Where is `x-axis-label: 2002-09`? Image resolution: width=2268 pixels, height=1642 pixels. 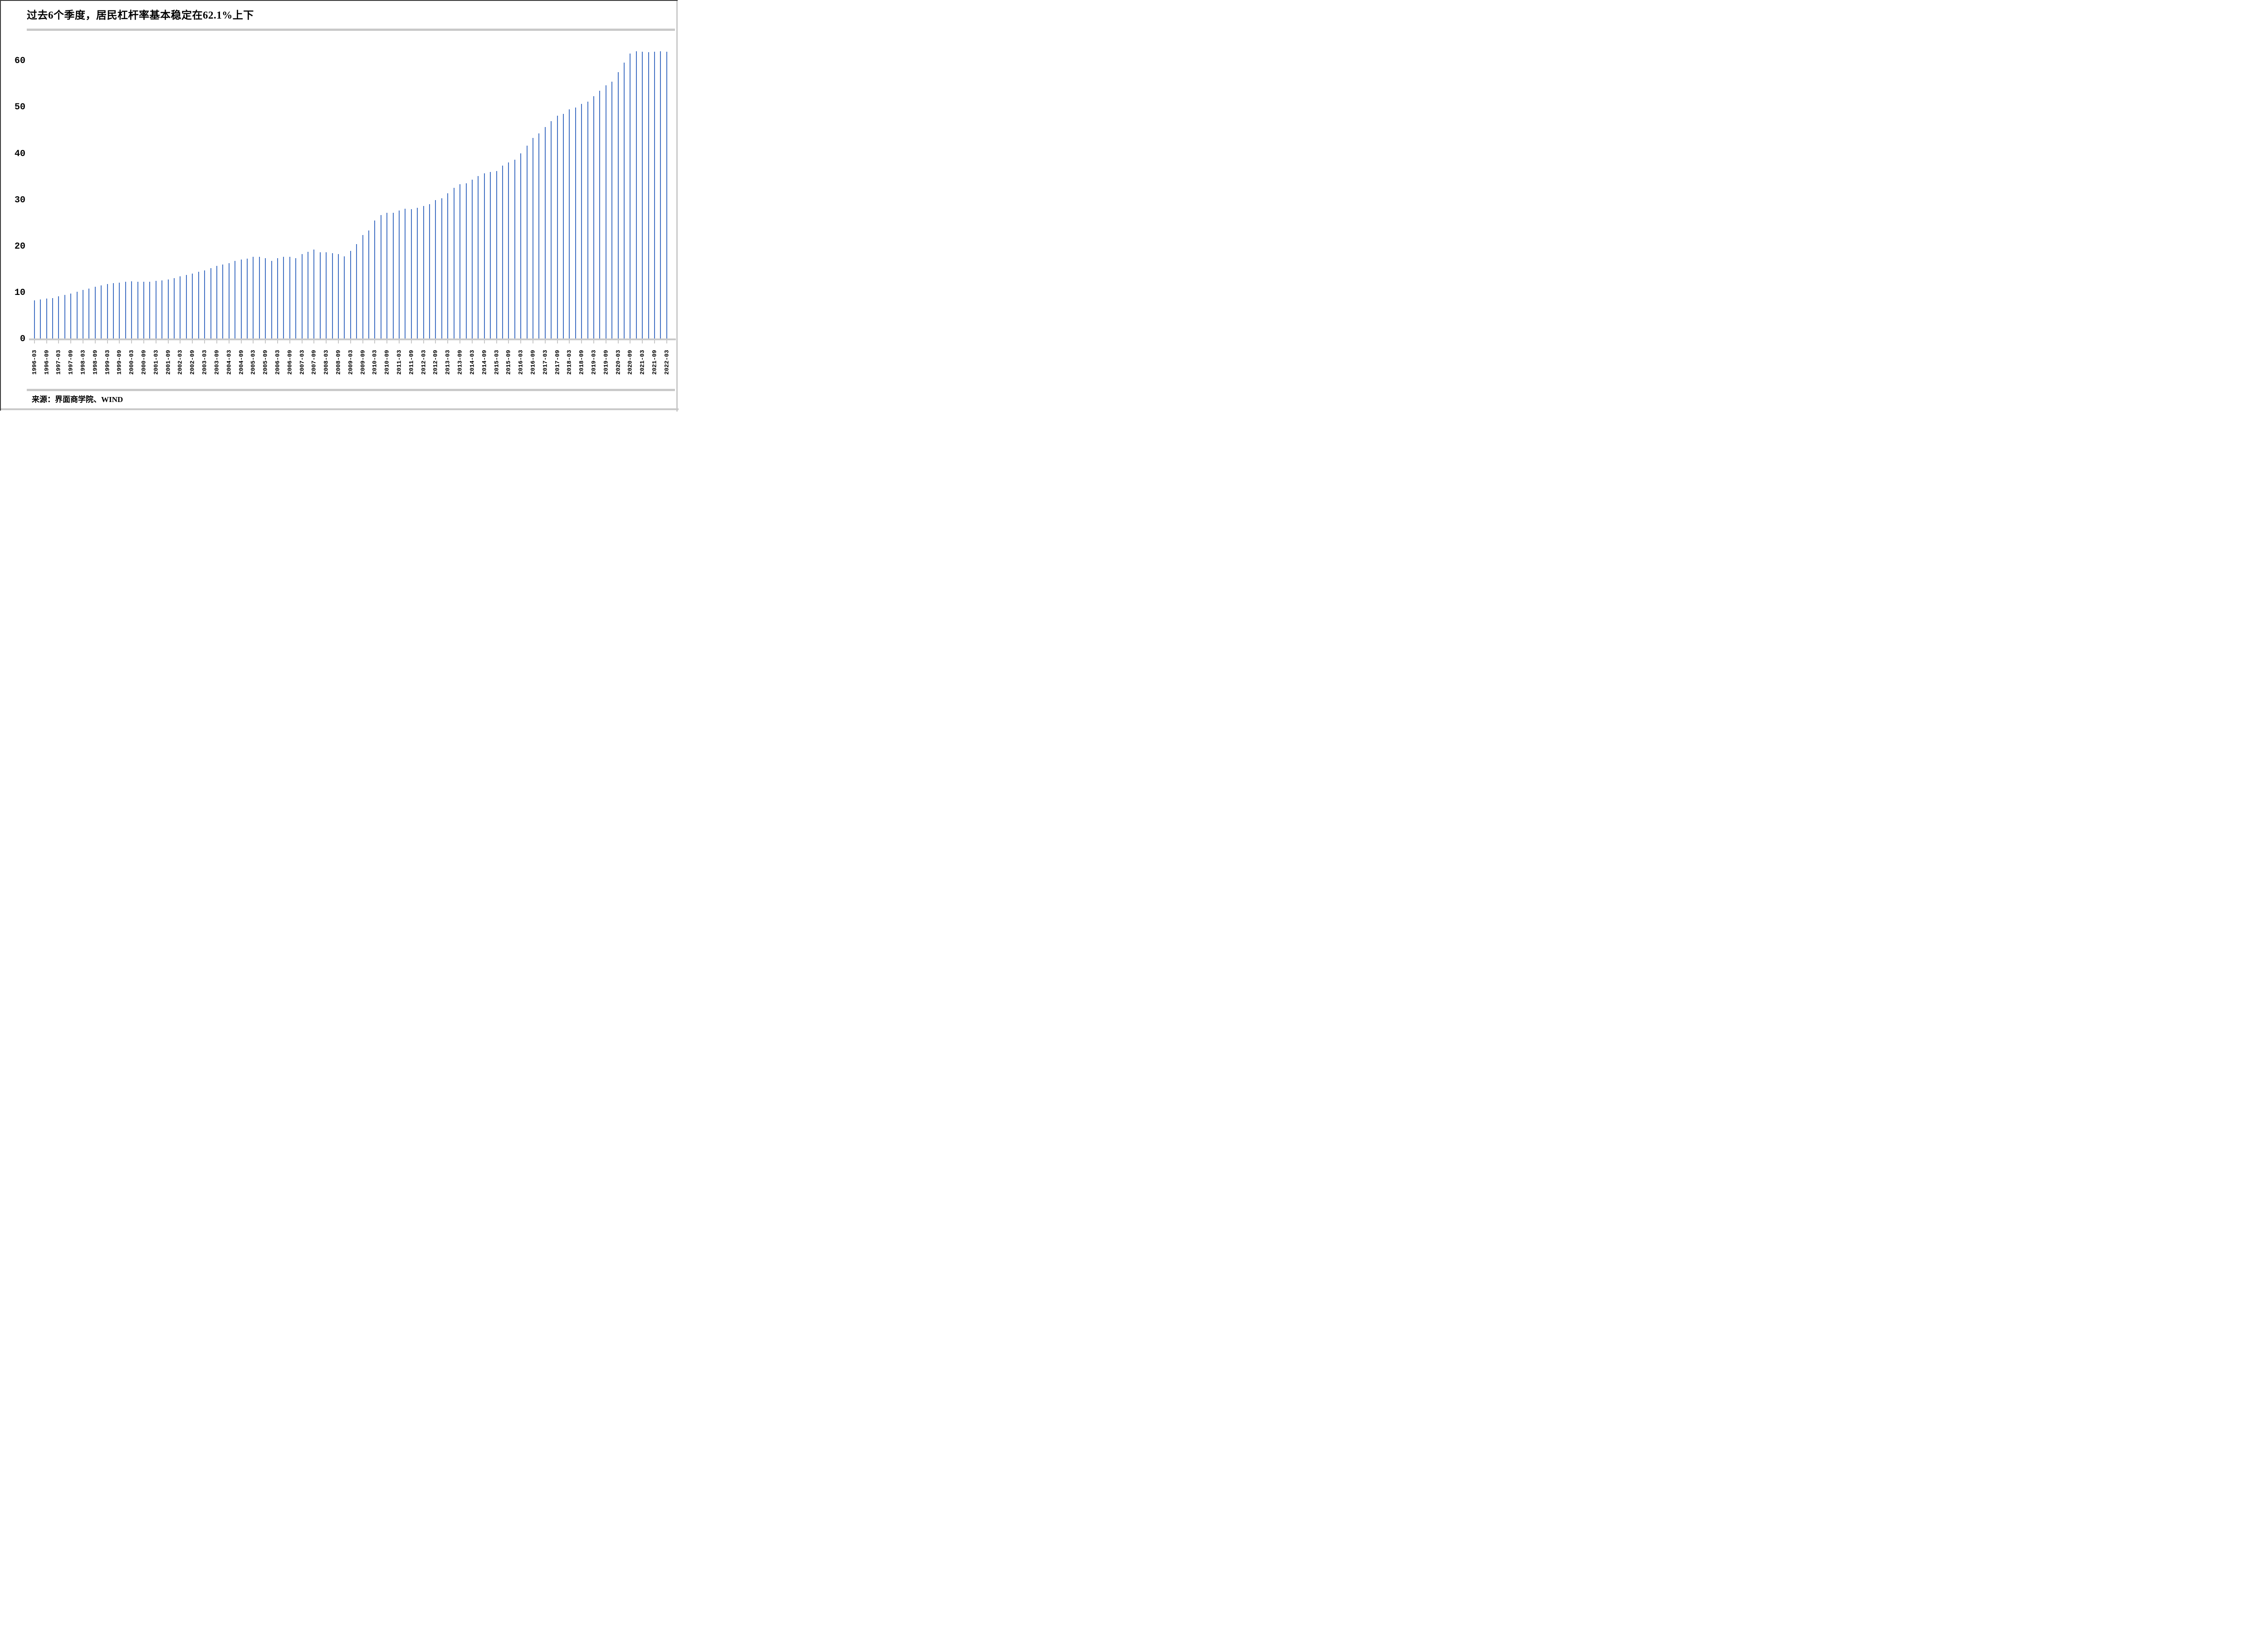
x-axis-label: 2002-09 is located at coordinates (192, 362).